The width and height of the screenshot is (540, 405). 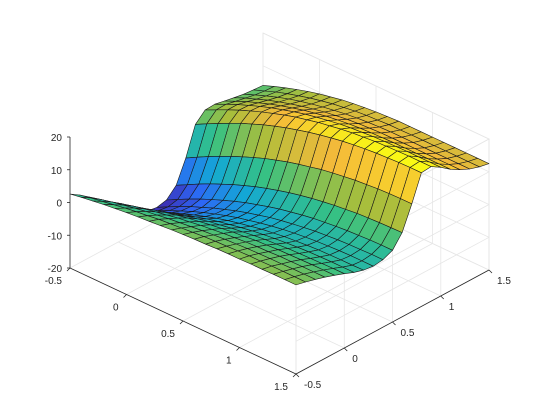 What do you see at coordinates (55, 269) in the screenshot?
I see `z-tick-label: -20` at bounding box center [55, 269].